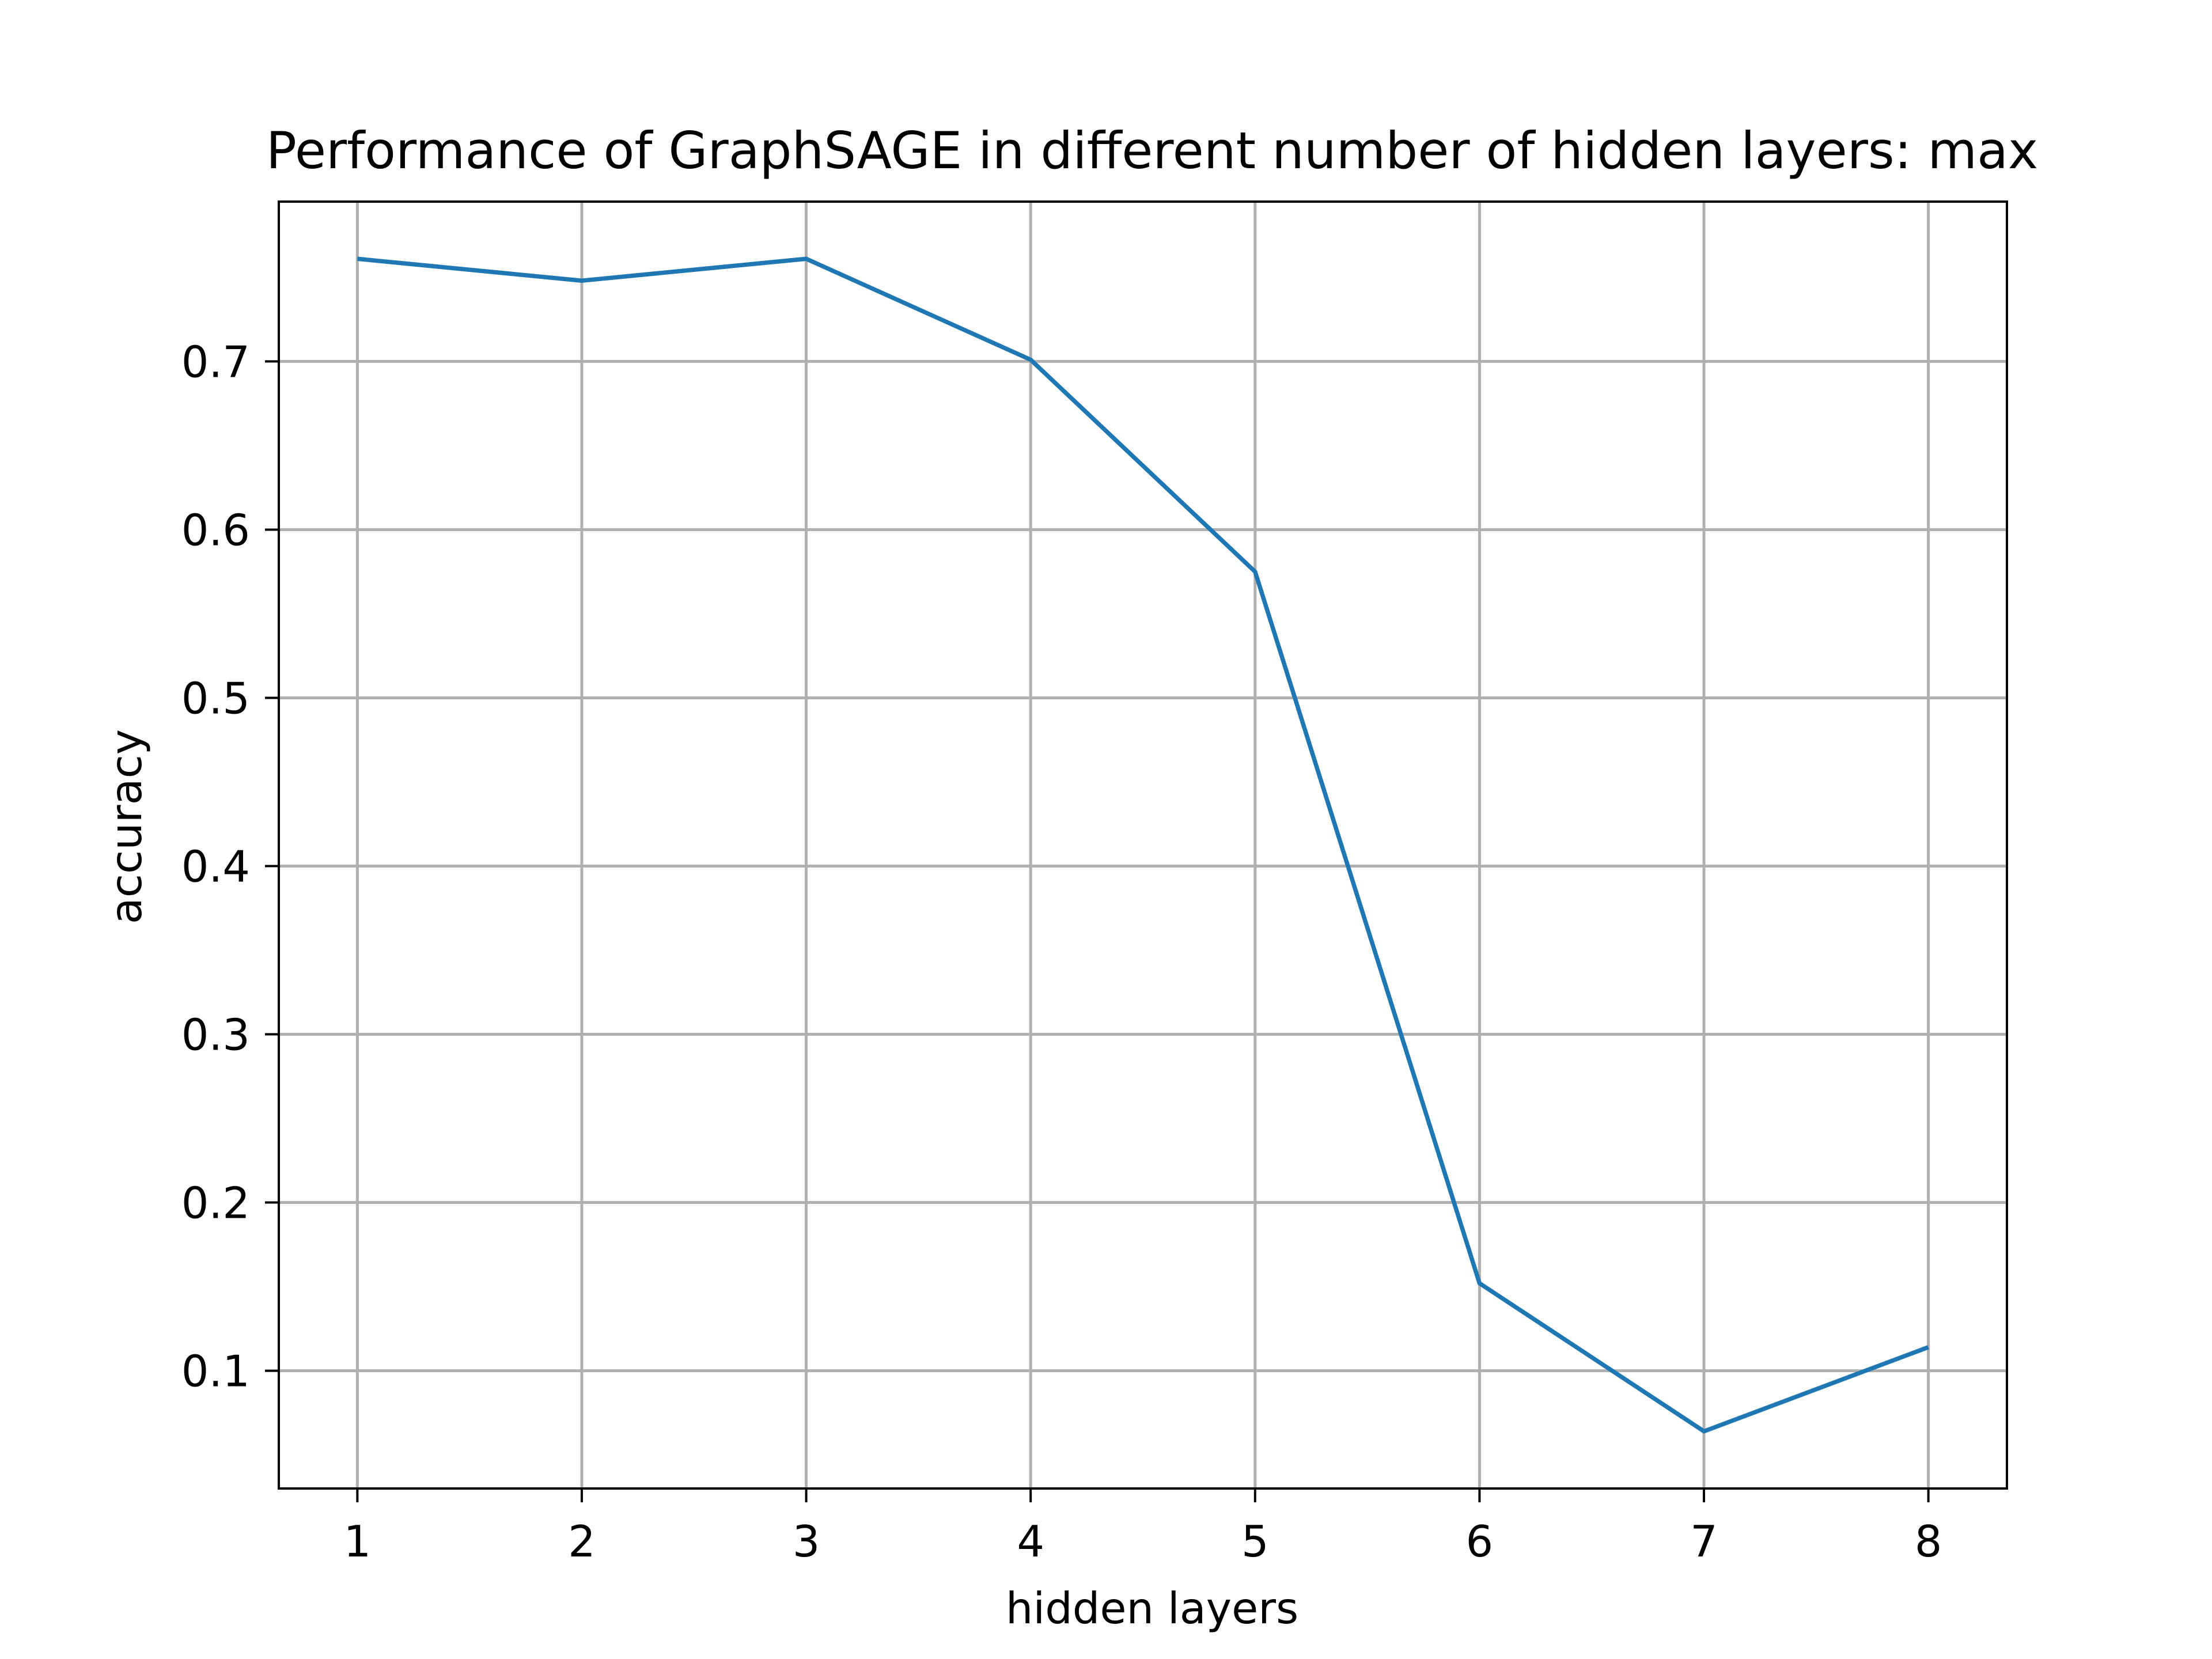 The width and height of the screenshot is (2212, 1659). I want to click on y-tick-label-2: 0.2, so click(215, 1203).